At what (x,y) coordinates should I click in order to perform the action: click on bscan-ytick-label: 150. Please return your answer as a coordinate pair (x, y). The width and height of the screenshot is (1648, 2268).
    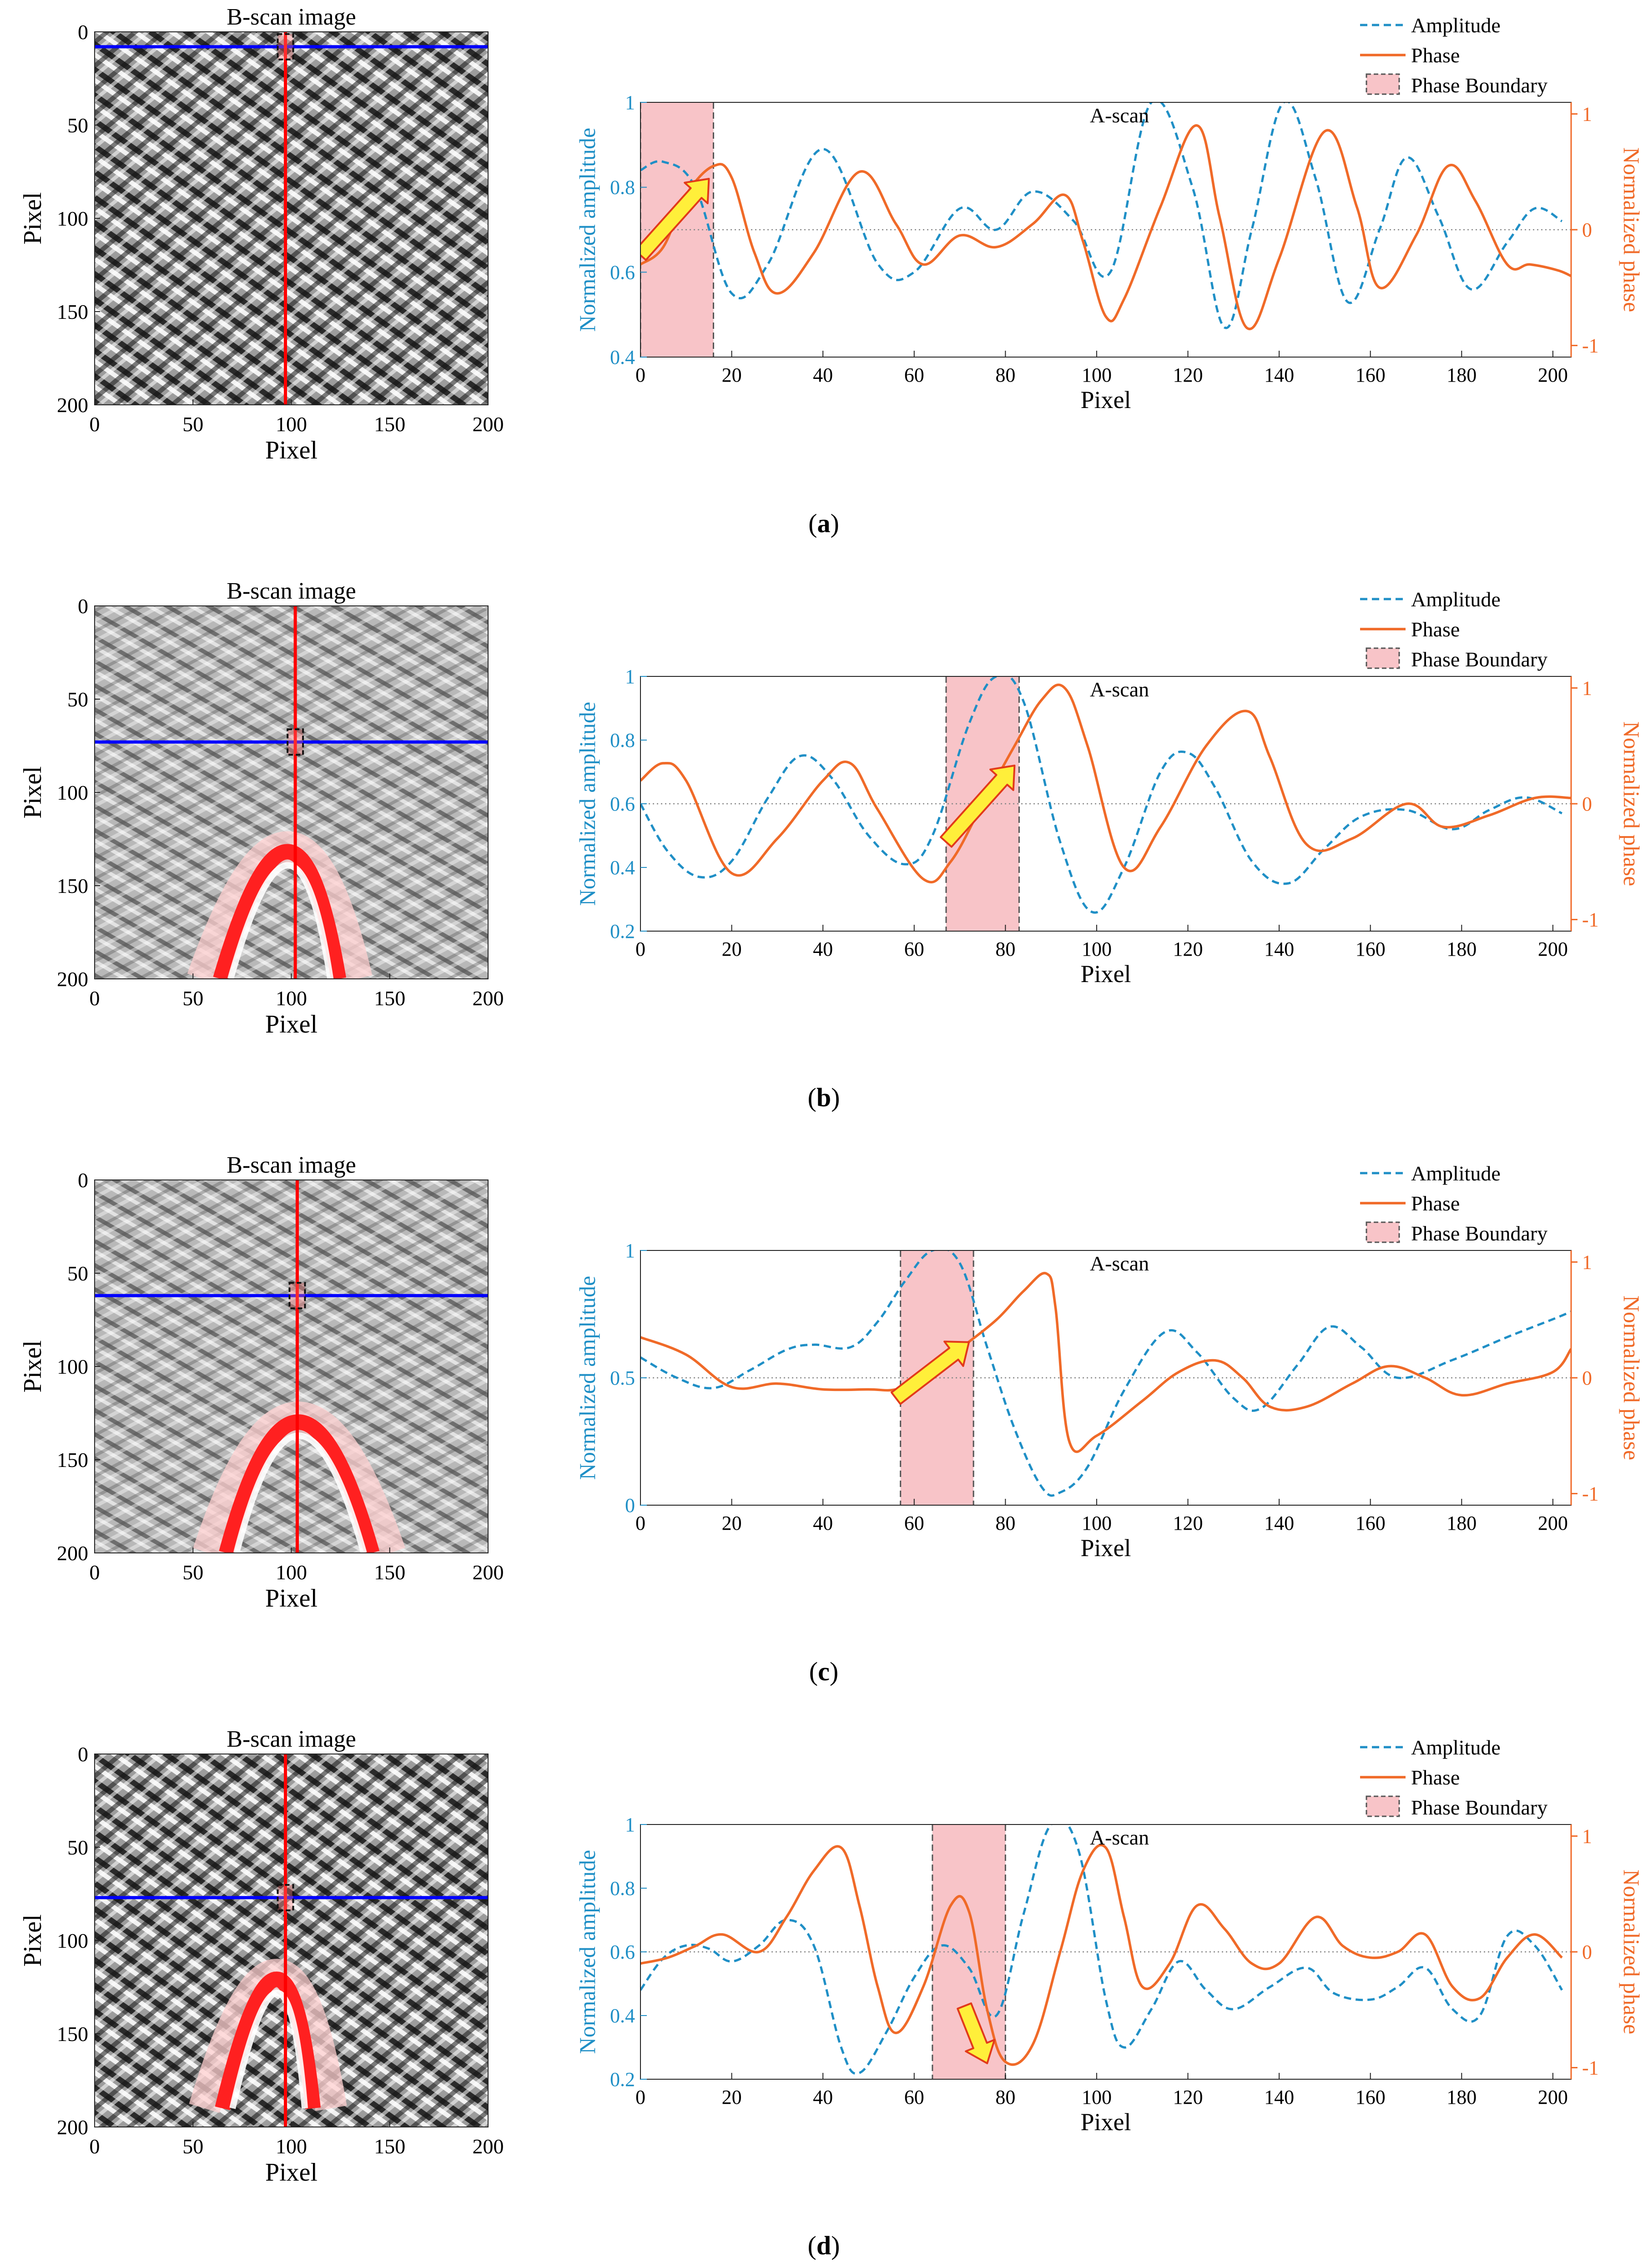
    Looking at the image, I should click on (72, 886).